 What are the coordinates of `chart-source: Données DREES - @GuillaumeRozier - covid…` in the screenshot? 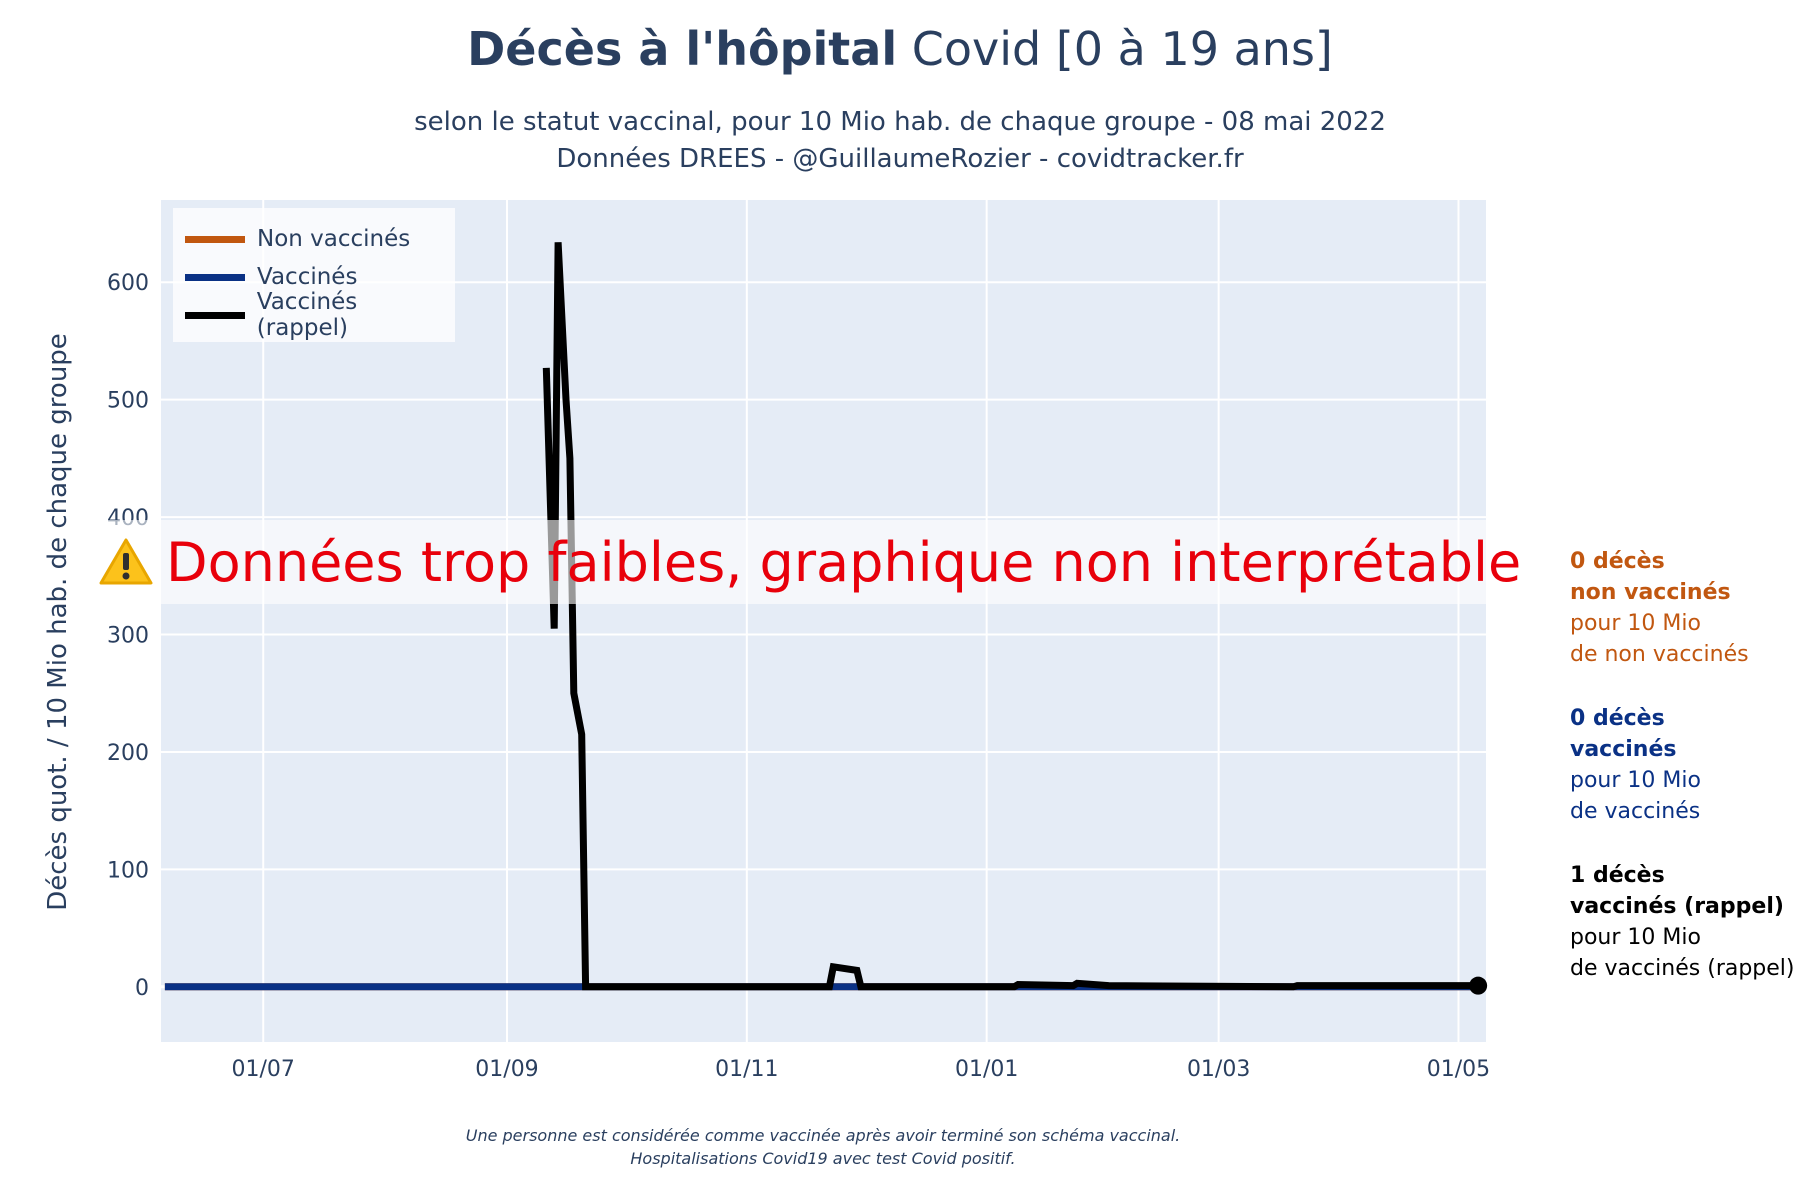 It's located at (900, 159).